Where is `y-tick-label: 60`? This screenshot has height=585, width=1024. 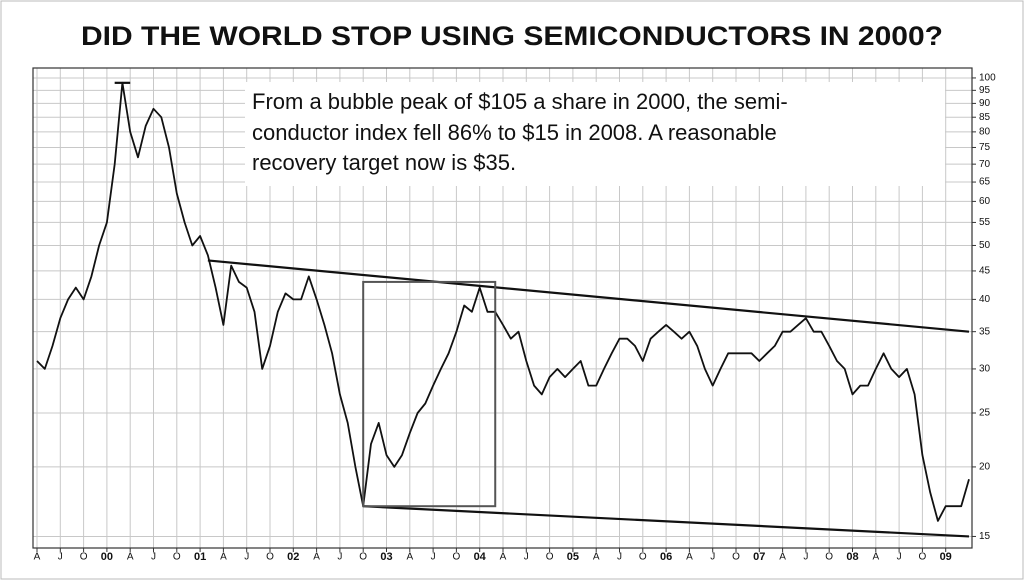
y-tick-label: 60 is located at coordinates (985, 201).